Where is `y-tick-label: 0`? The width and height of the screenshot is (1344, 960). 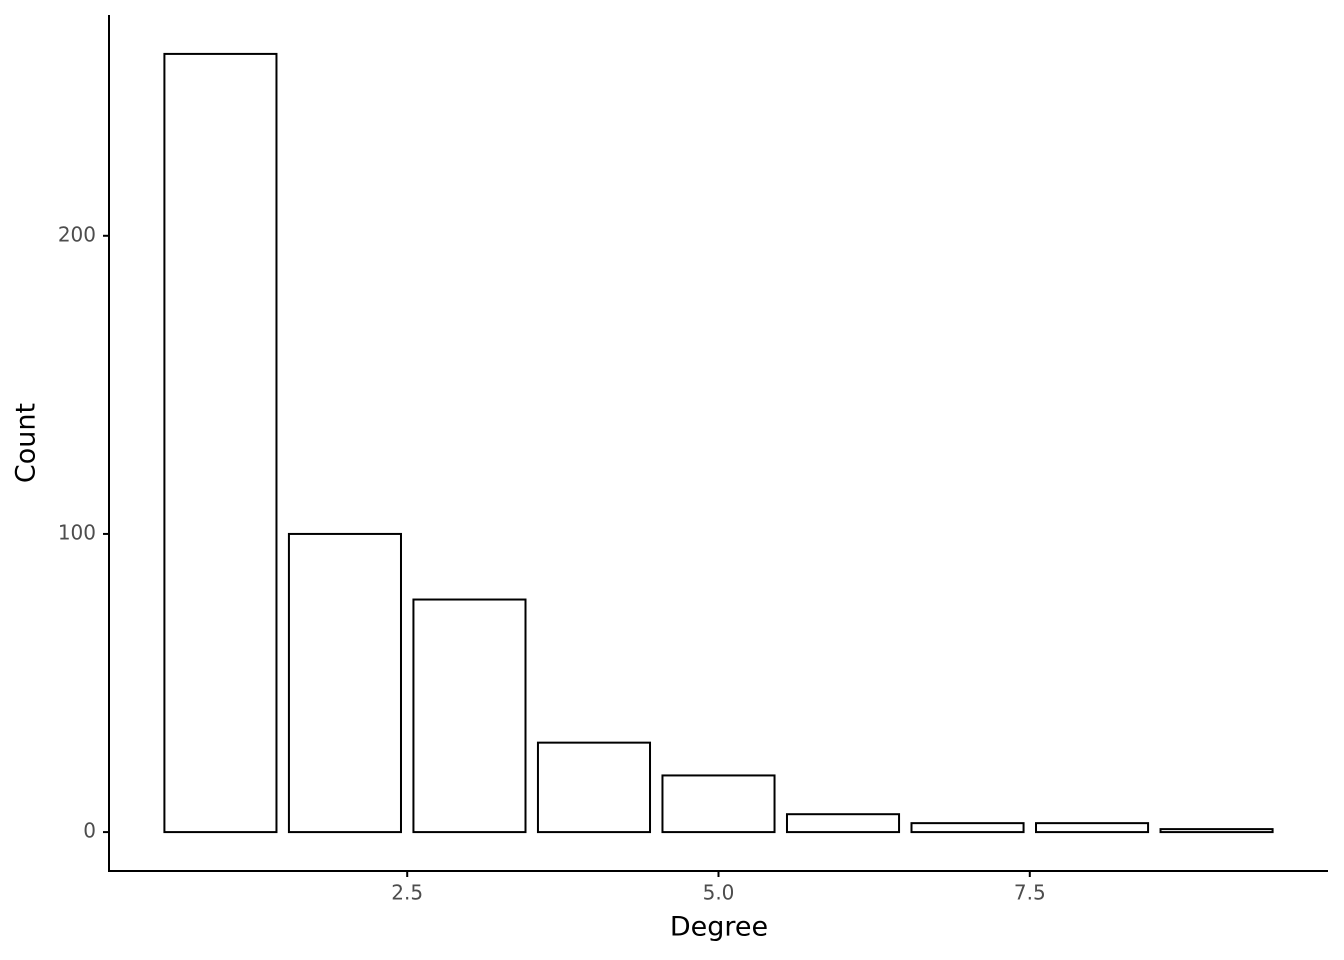
y-tick-label: 0 is located at coordinates (89, 831).